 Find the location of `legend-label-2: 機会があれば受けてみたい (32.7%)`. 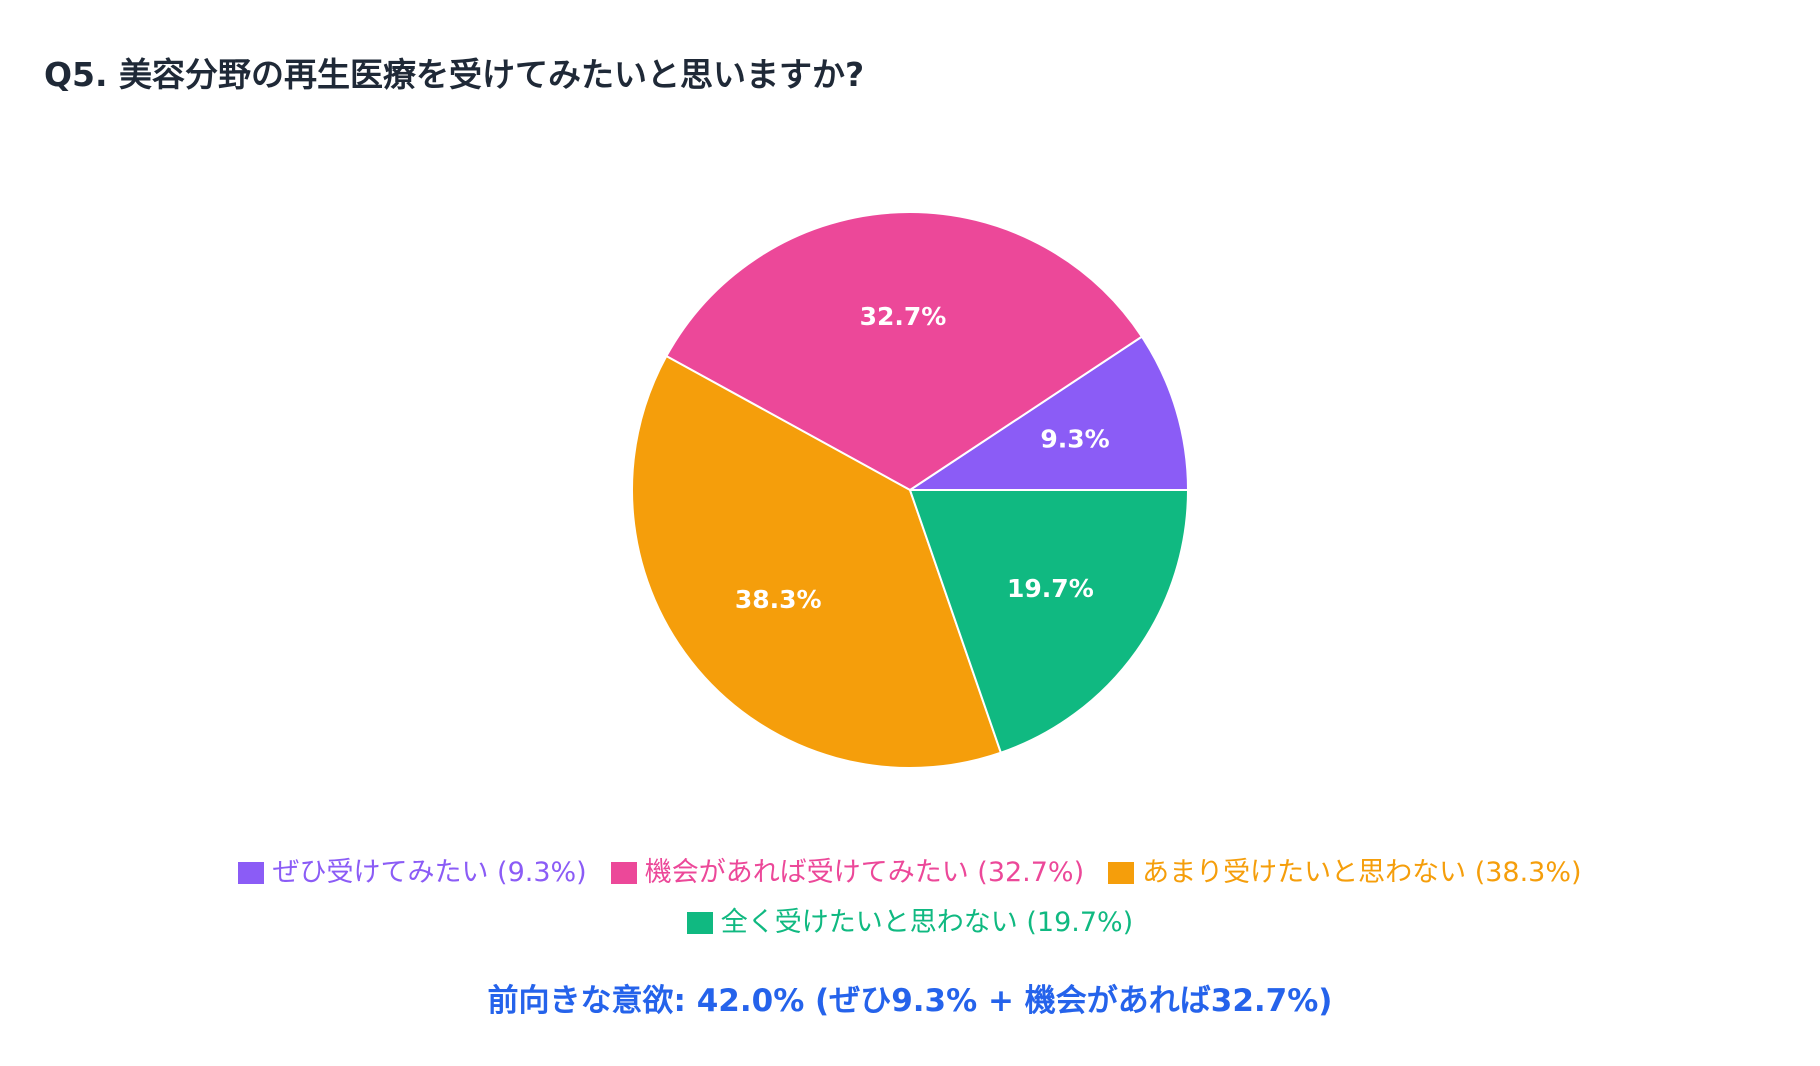

legend-label-2: 機会があれば受けてみたい (32.7%) is located at coordinates (864, 872).